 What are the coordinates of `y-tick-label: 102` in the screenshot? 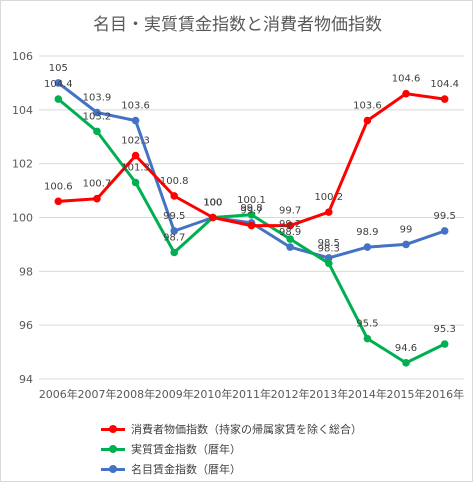 It's located at (22, 164).